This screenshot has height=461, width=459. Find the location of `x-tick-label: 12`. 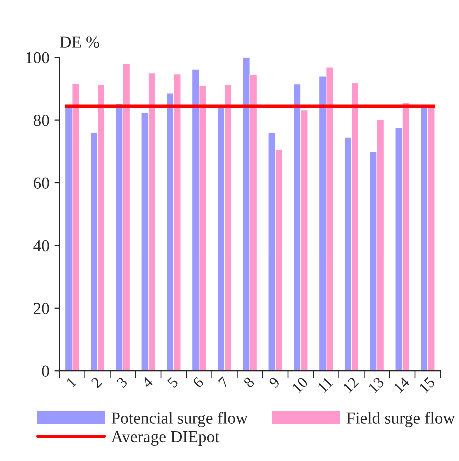

x-tick-label: 12 is located at coordinates (351, 385).